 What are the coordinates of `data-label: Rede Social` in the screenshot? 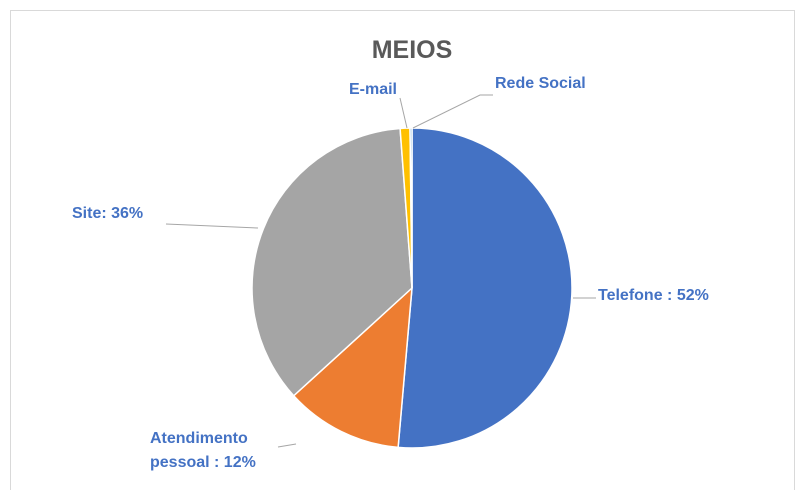 It's located at (540, 83).